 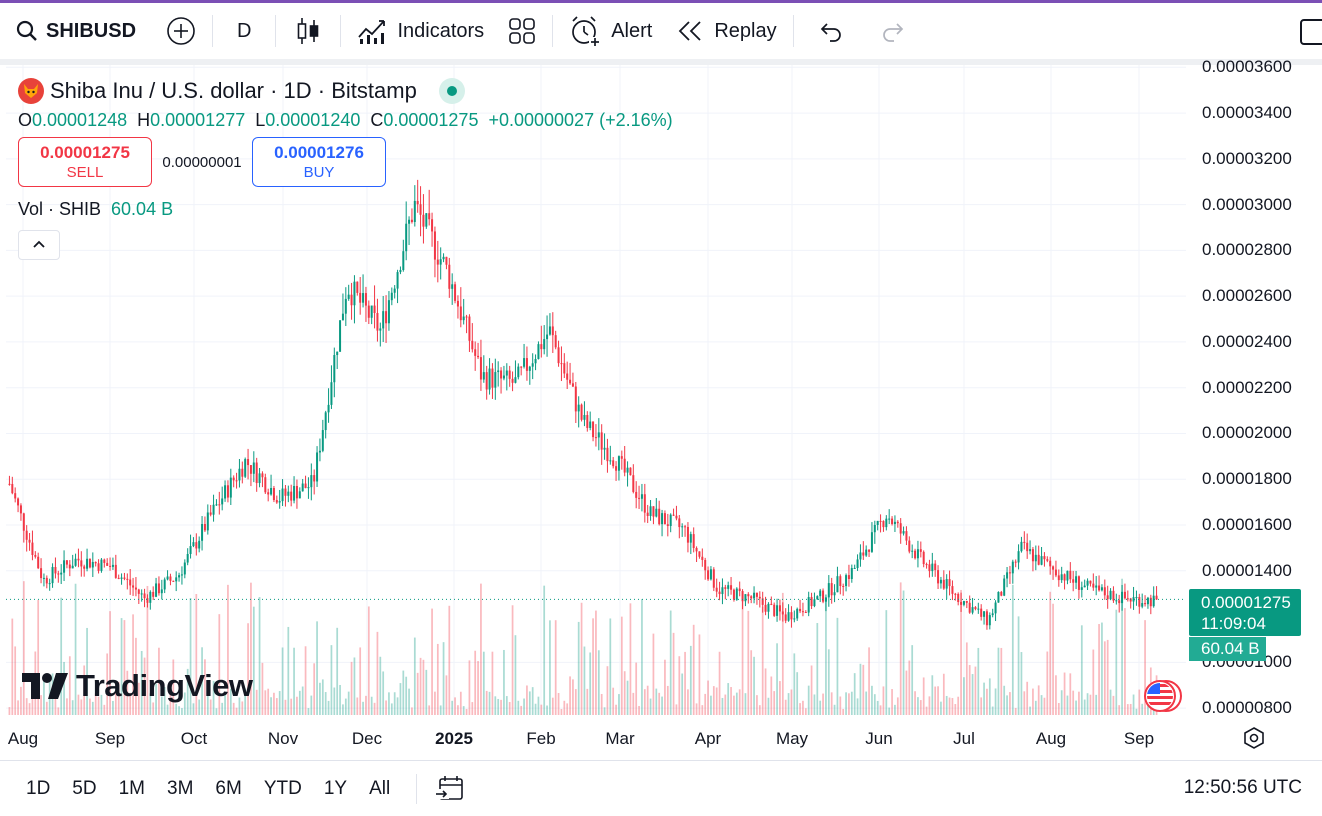 What do you see at coordinates (610, 31) in the screenshot?
I see `alert-button: Alert` at bounding box center [610, 31].